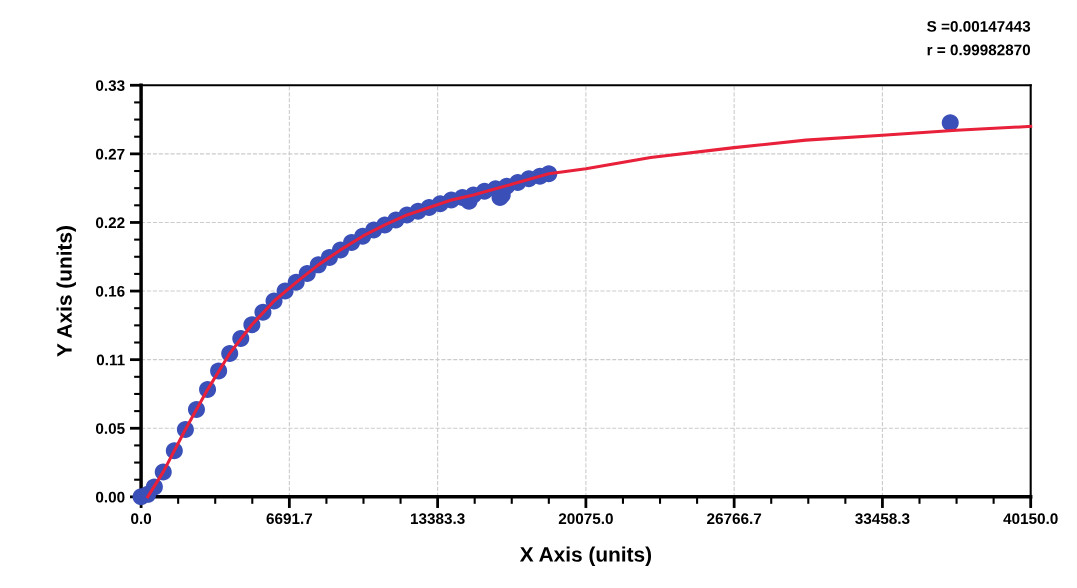  Describe the element at coordinates (110, 497) in the screenshot. I see `y-tick-label: 0.00` at that location.